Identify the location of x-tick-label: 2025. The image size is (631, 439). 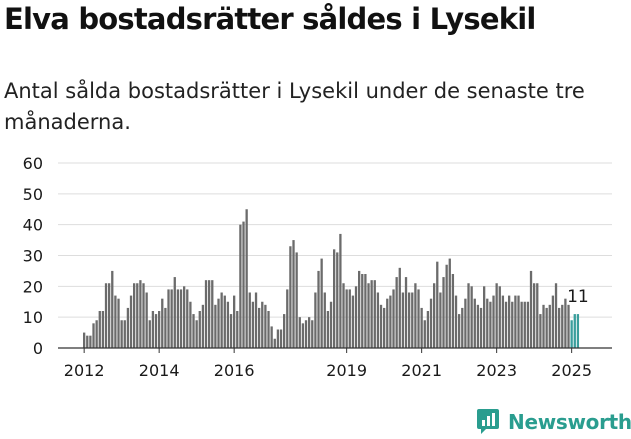
(571, 370).